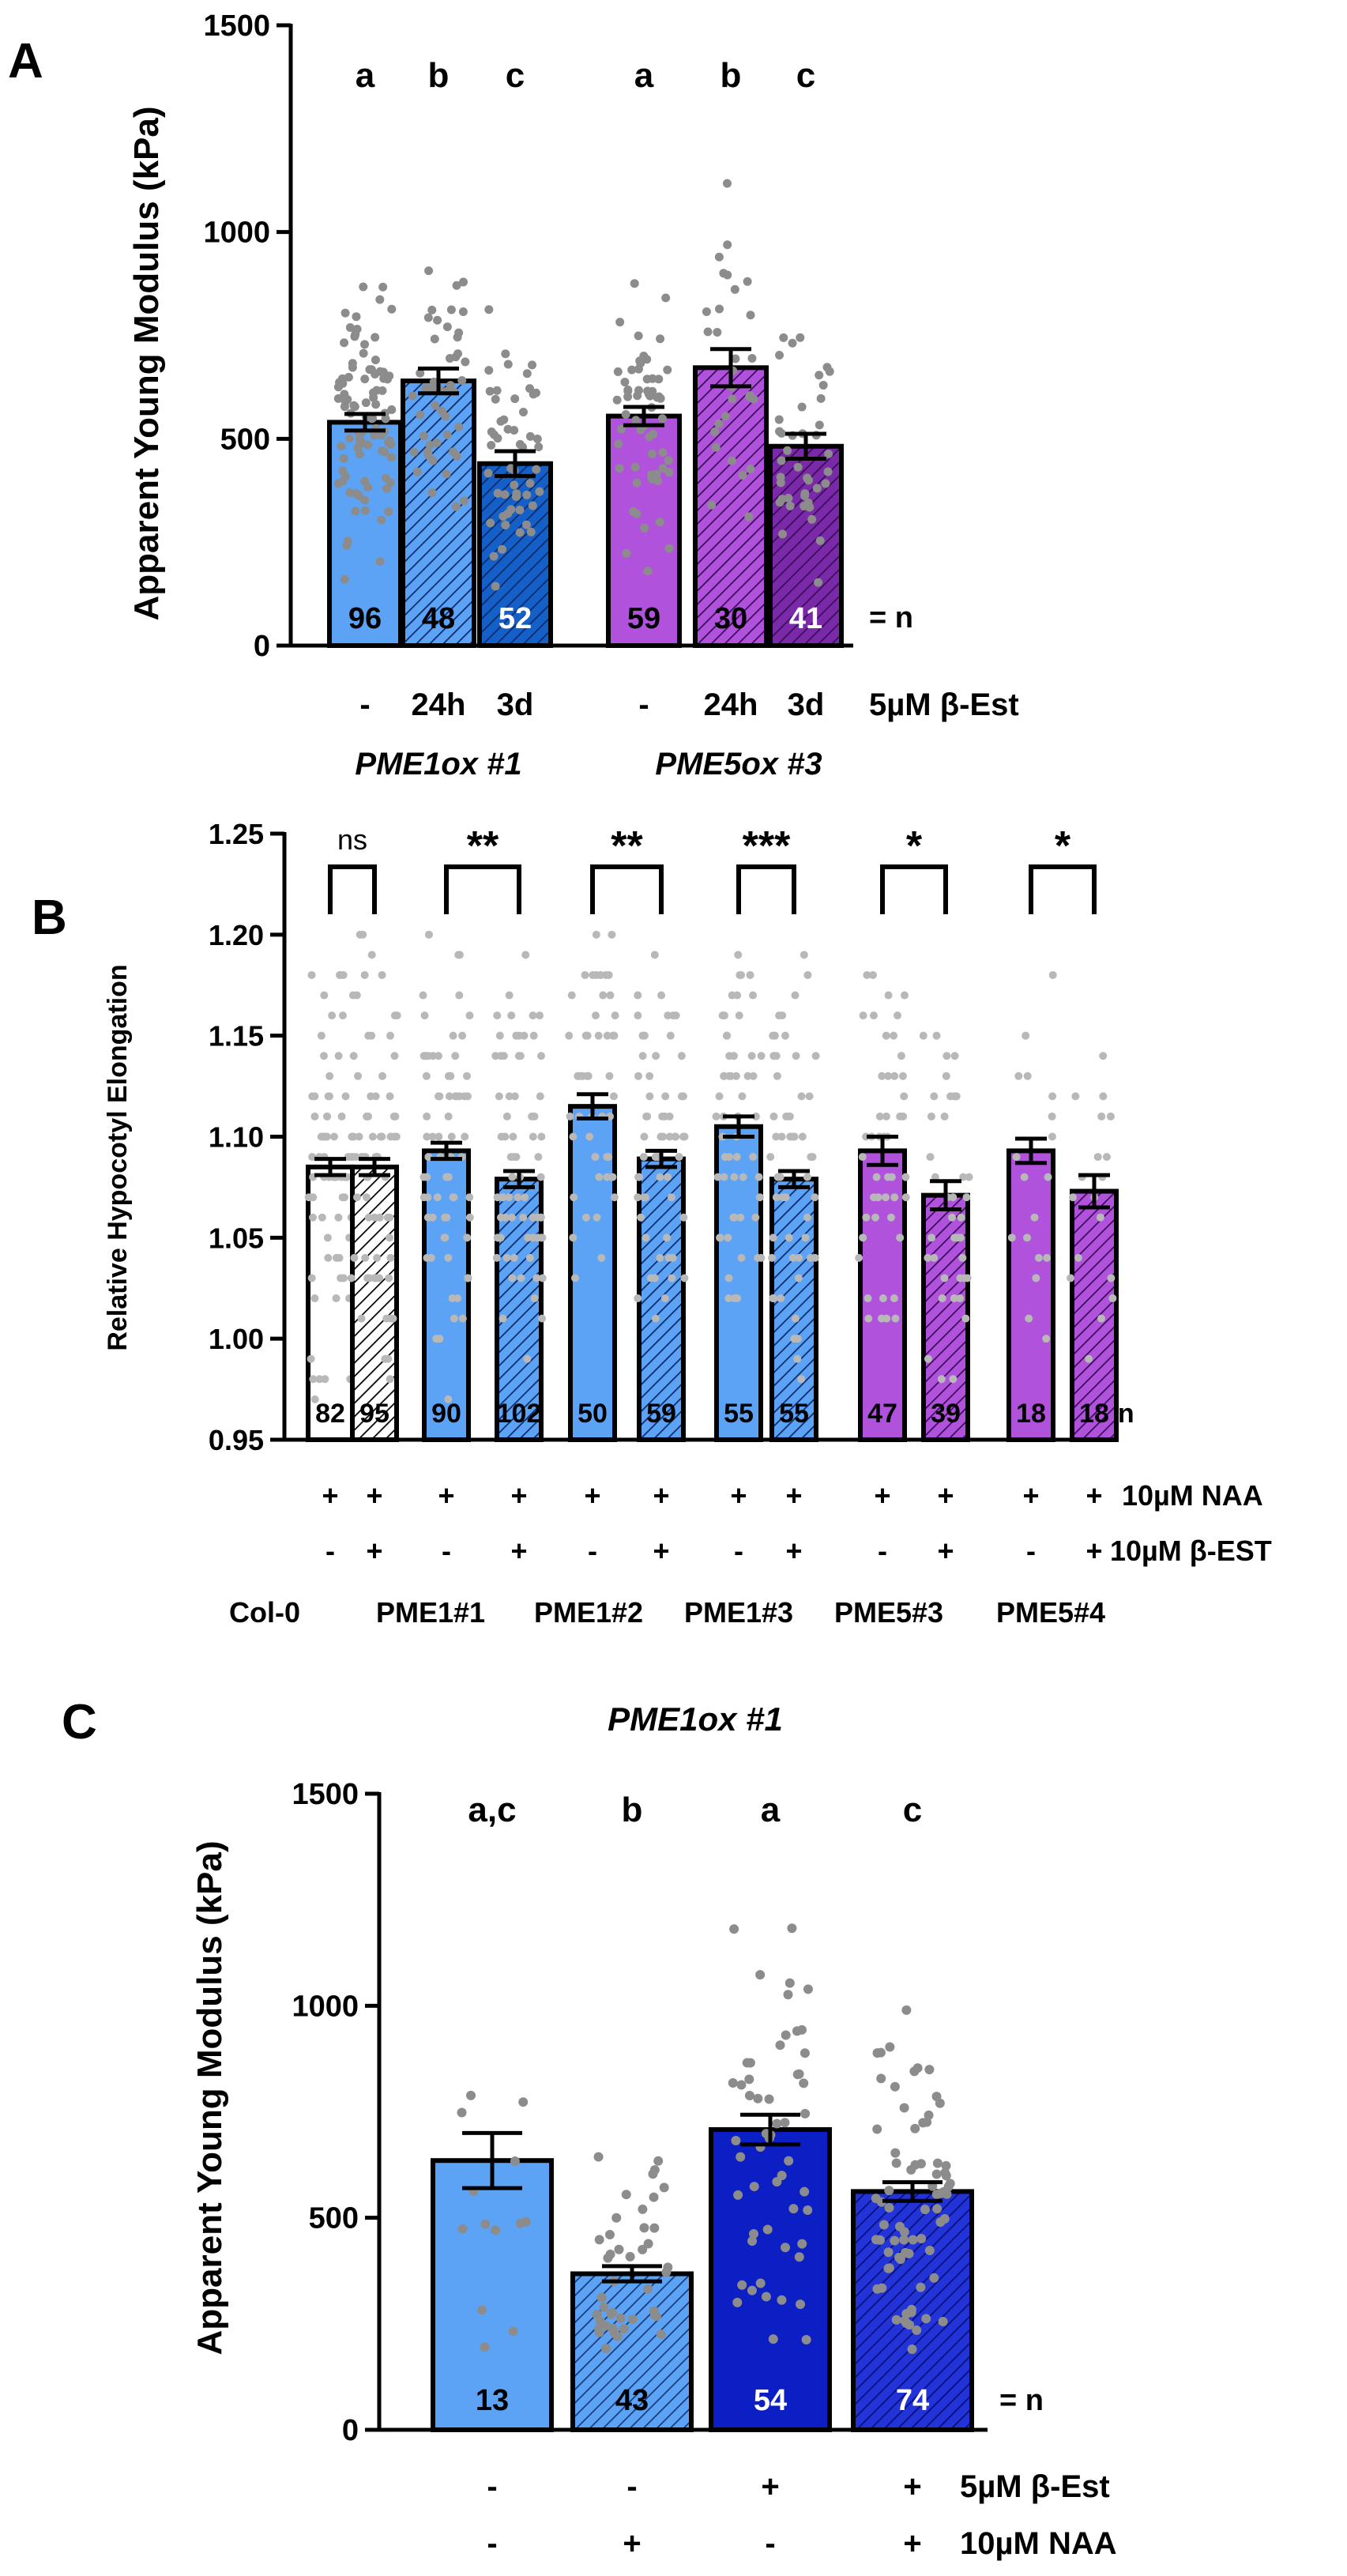  What do you see at coordinates (644, 704) in the screenshot?
I see `panel-a-x-tick-label: -` at bounding box center [644, 704].